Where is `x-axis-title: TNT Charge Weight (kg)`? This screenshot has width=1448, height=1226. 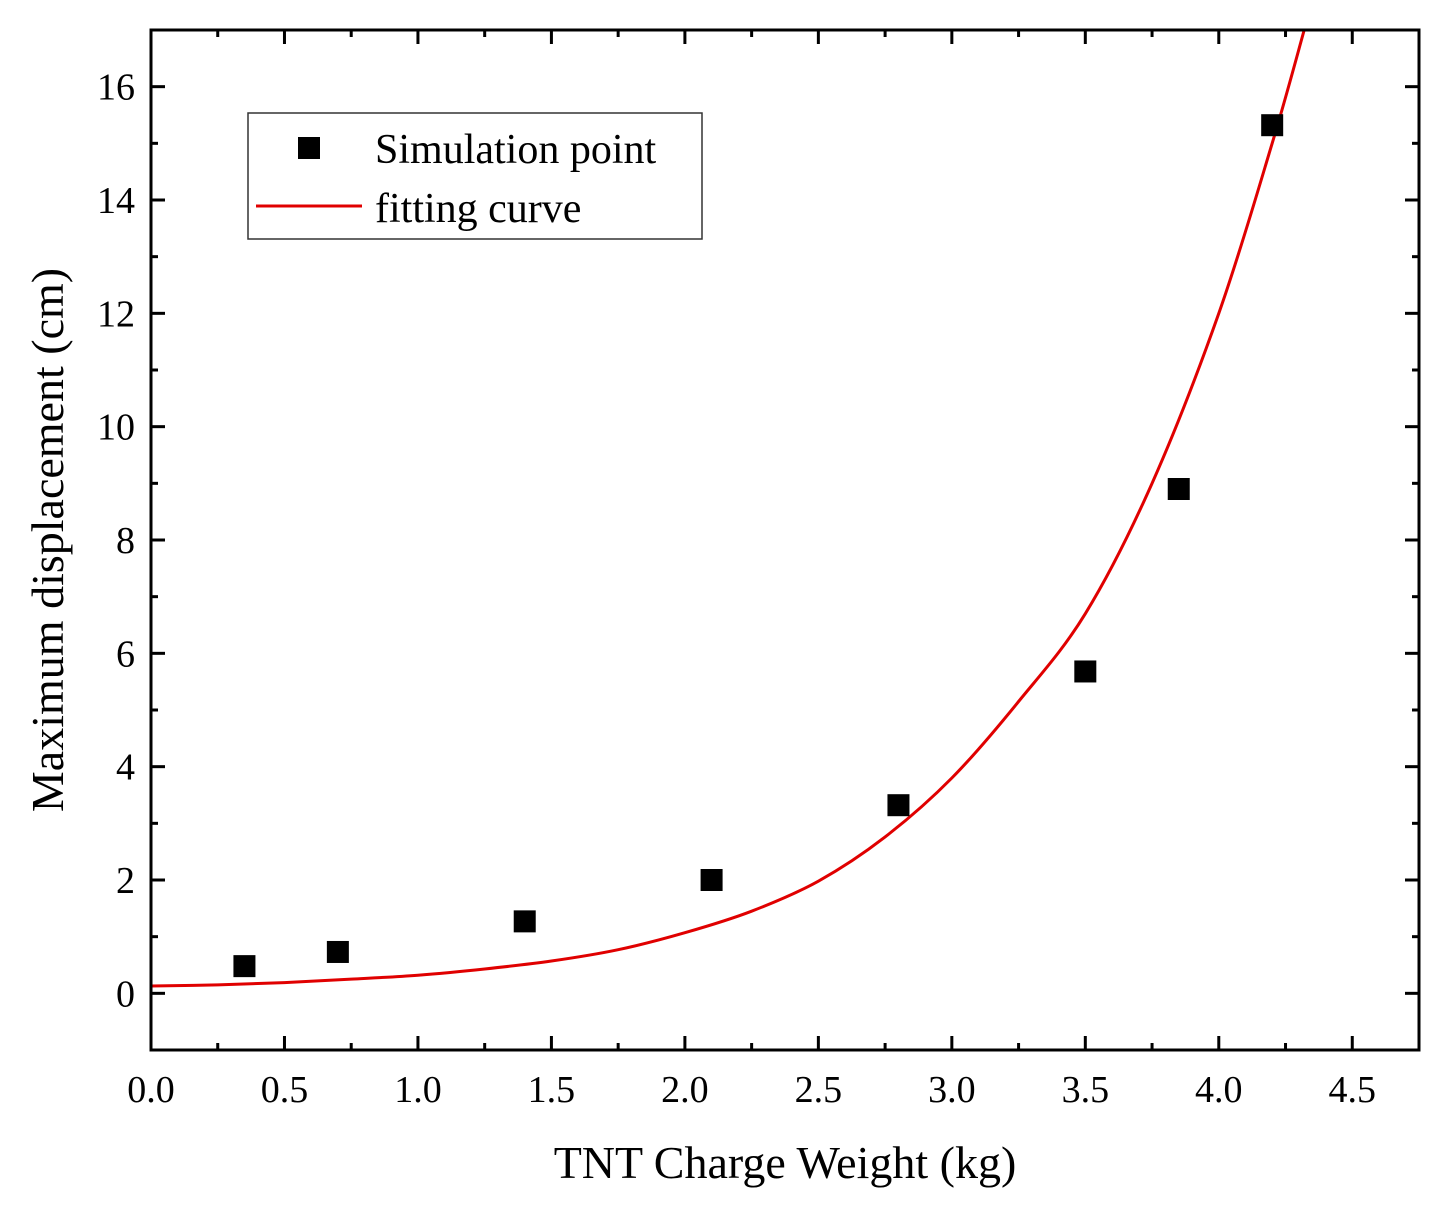 x-axis-title: TNT Charge Weight (kg) is located at coordinates (785, 1162).